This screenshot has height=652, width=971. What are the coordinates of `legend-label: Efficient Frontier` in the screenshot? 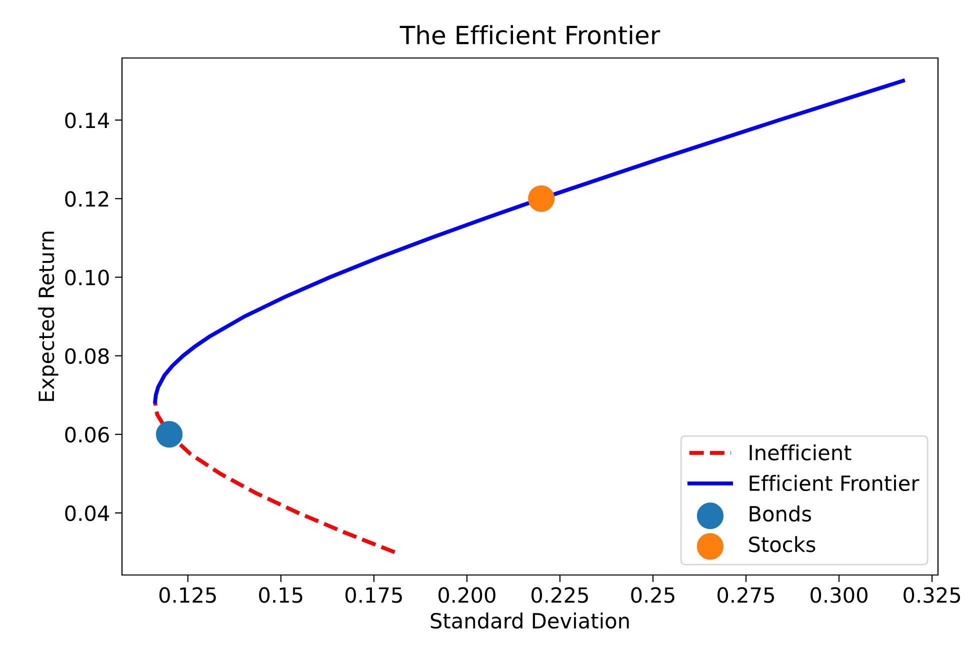 It's located at (835, 483).